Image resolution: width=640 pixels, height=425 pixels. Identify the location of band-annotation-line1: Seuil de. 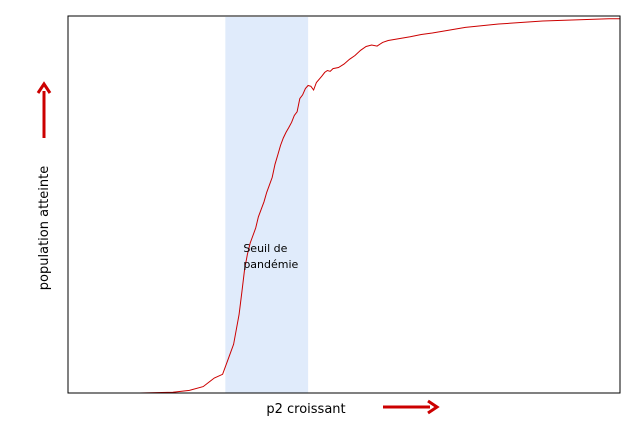
(265, 248).